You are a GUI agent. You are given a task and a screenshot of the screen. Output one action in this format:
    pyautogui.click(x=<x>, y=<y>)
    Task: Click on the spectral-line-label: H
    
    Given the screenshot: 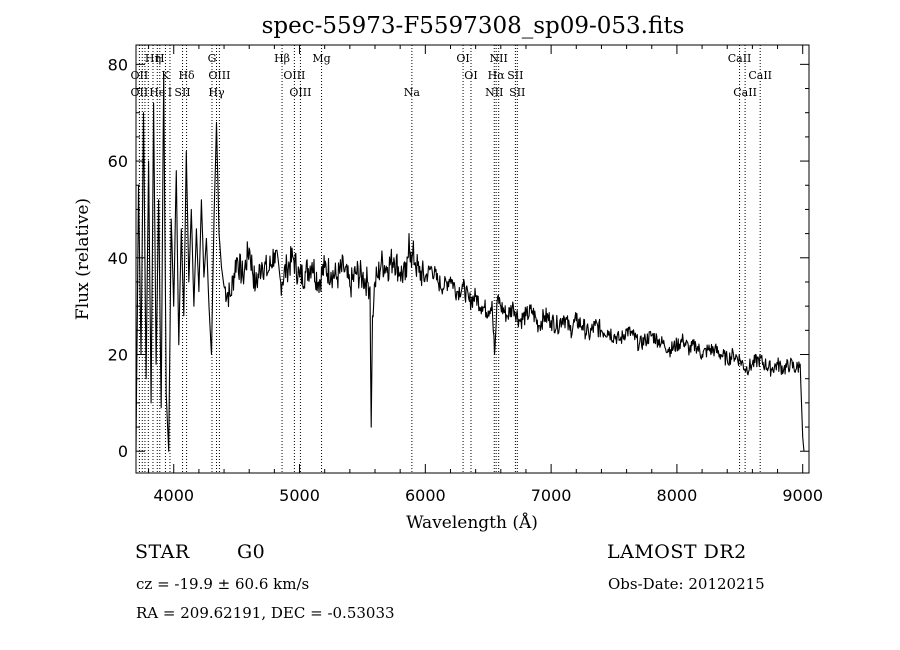 What is the action you would take?
    pyautogui.click(x=160, y=58)
    